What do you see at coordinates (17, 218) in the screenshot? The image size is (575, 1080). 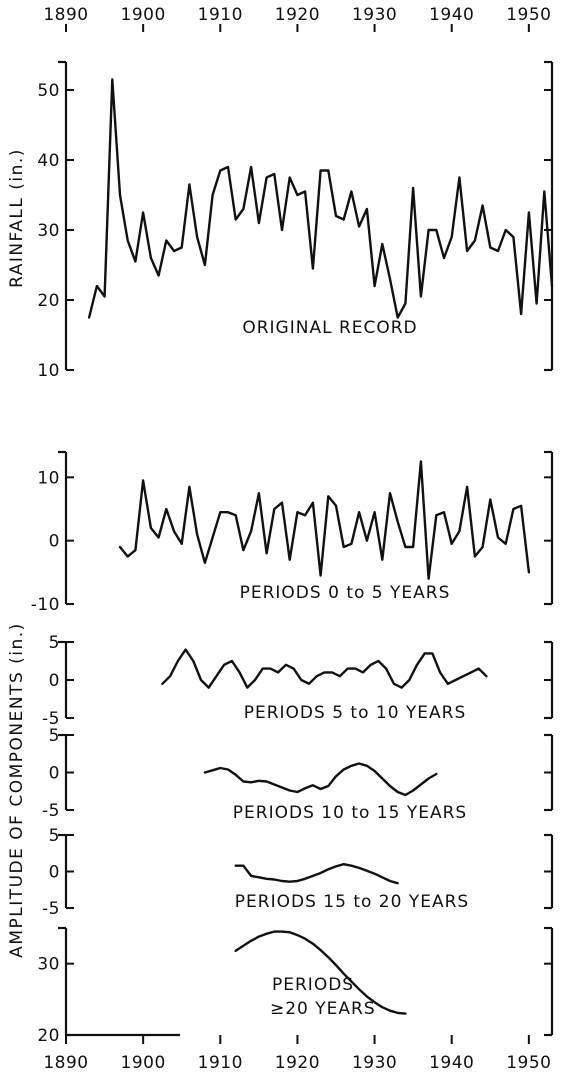 I see `y-axis-label-rainfall: RAINFALL (in.)` at bounding box center [17, 218].